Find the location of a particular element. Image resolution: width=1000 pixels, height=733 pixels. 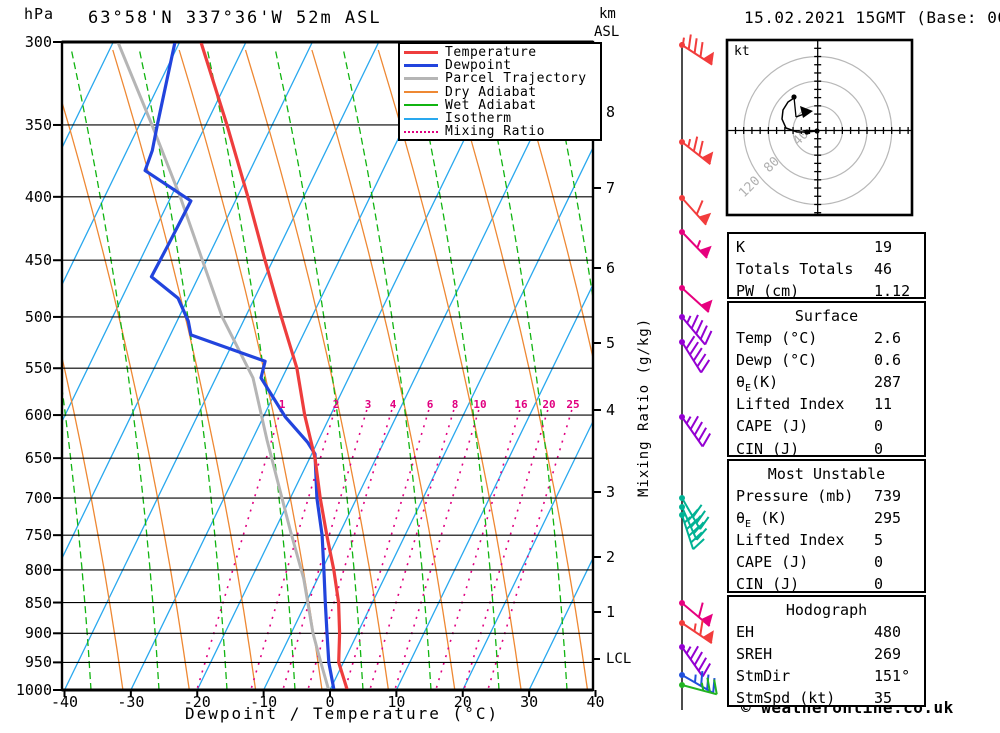

row-value: 287 is located at coordinates (888, 382).